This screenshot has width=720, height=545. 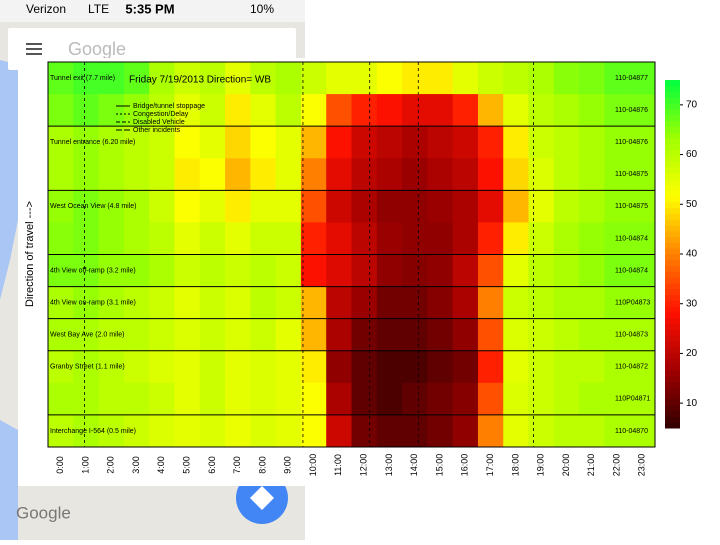 What do you see at coordinates (46, 9) in the screenshot?
I see `carrier: Verizon` at bounding box center [46, 9].